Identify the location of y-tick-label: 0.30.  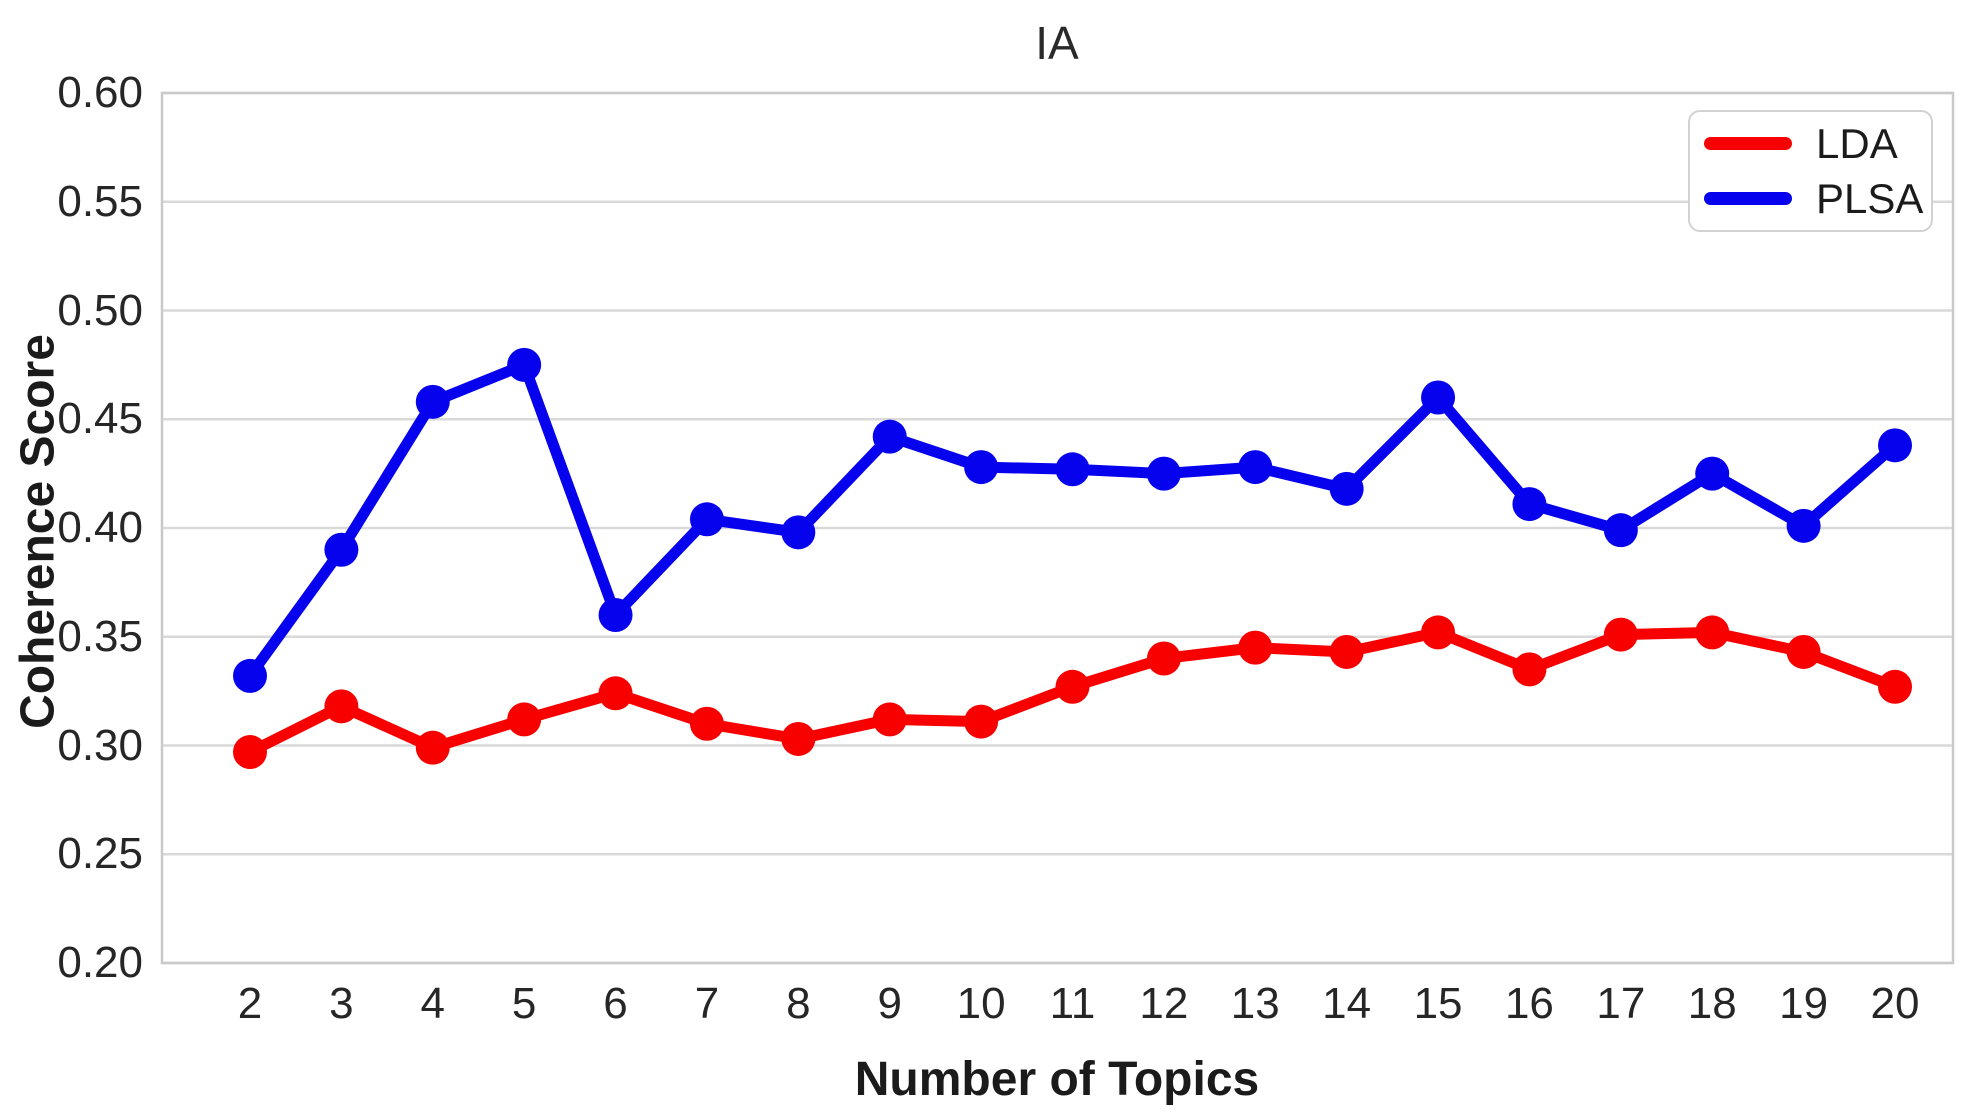
(100, 745).